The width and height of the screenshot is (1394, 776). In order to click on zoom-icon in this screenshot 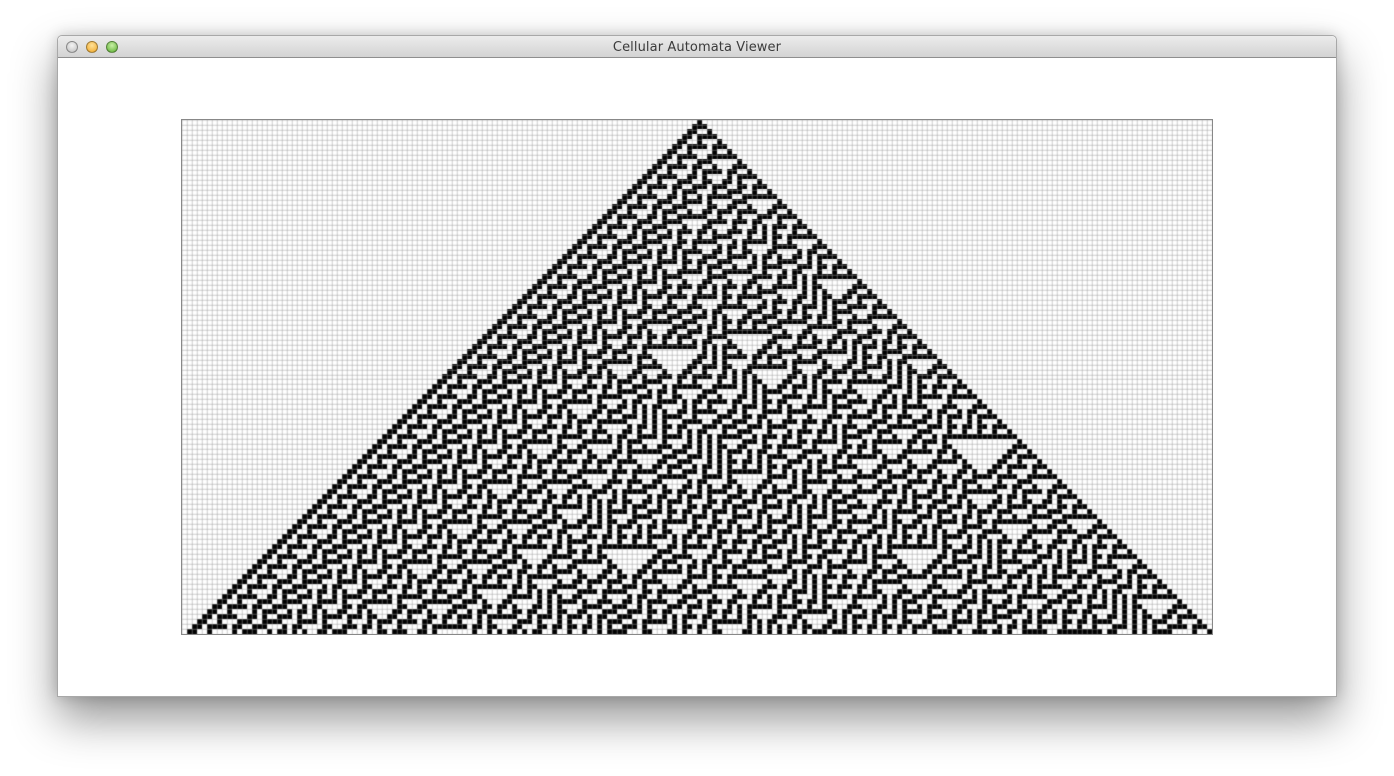, I will do `click(112, 47)`.